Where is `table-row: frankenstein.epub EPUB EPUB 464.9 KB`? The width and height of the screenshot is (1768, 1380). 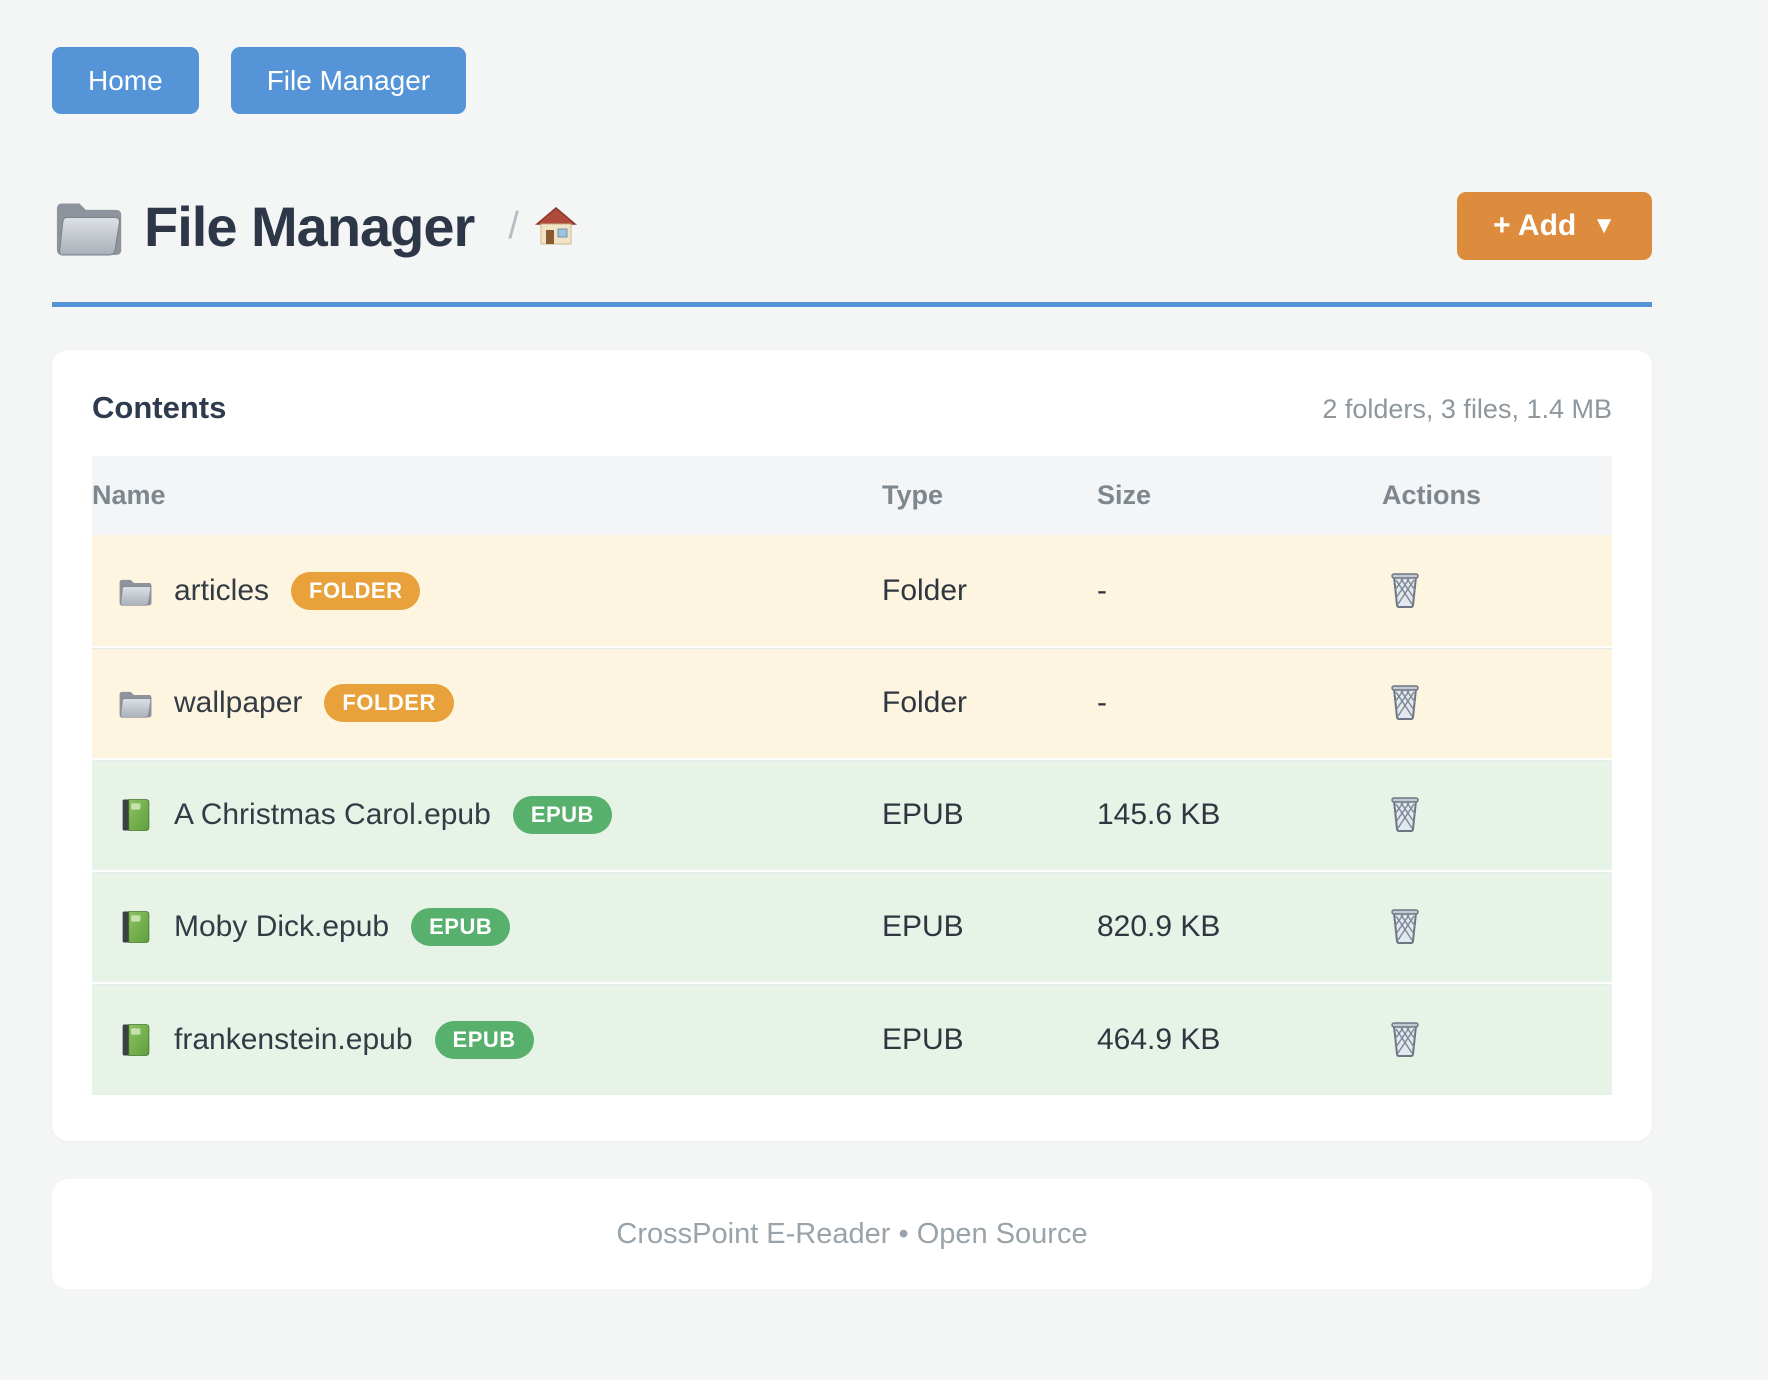 table-row: frankenstein.epub EPUB EPUB 464.9 KB is located at coordinates (852, 1038).